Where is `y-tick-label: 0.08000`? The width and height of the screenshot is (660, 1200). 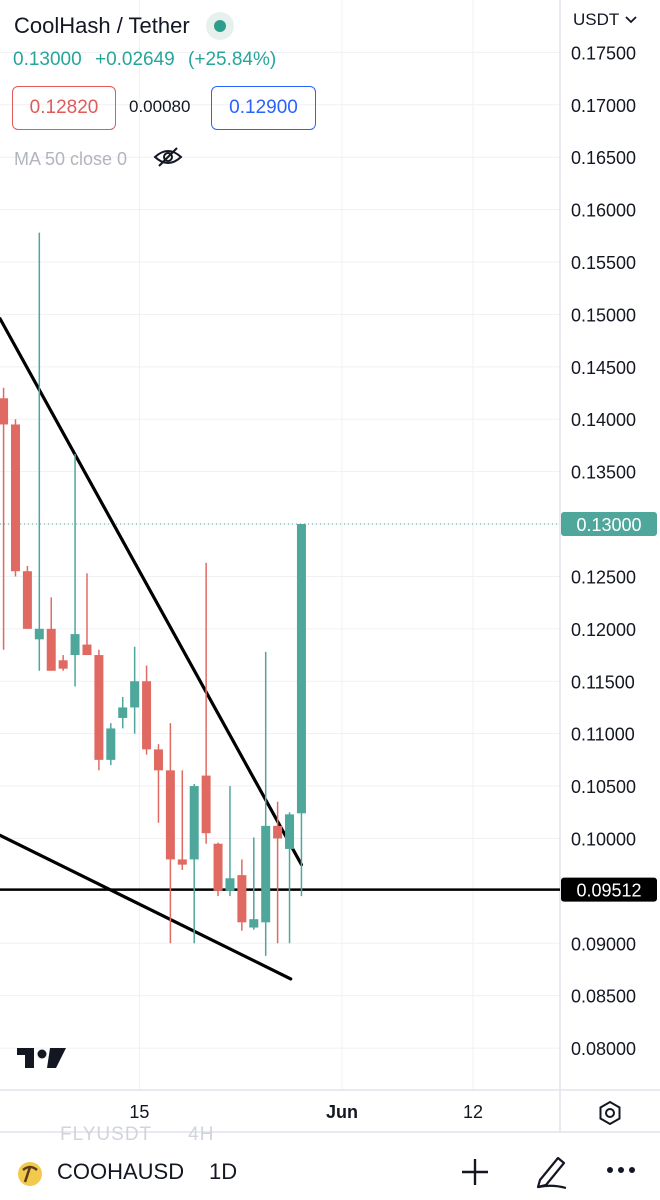
y-tick-label: 0.08000 is located at coordinates (603, 1049).